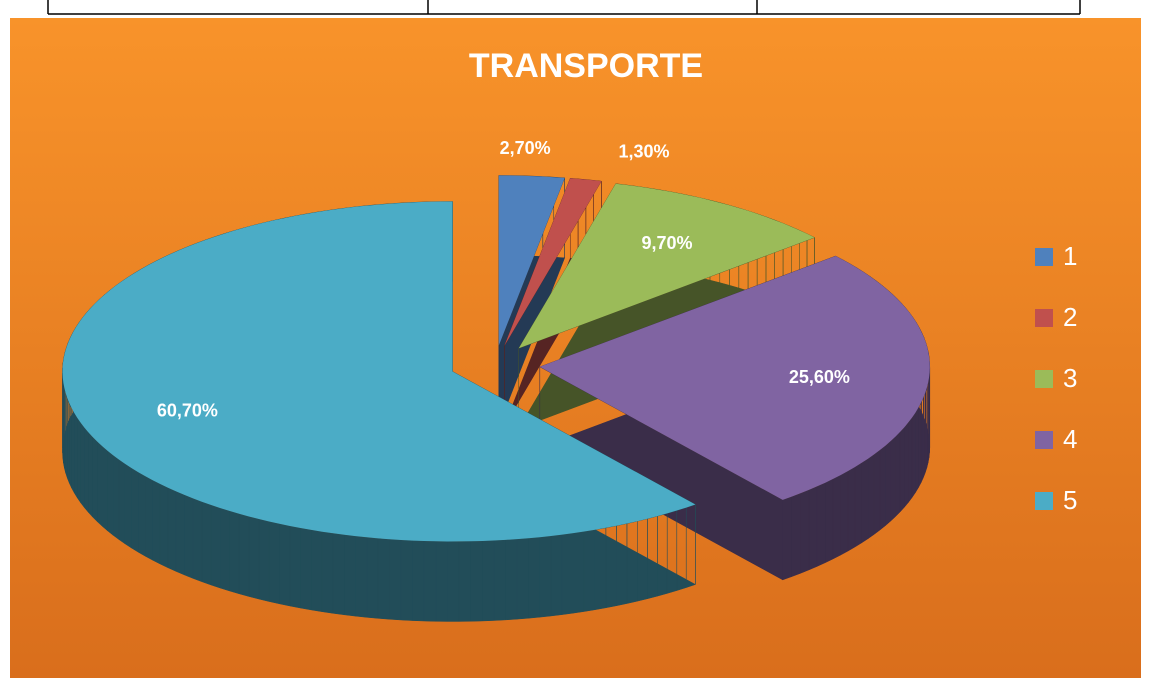 Image resolution: width=1151 pixels, height=678 pixels. What do you see at coordinates (187, 411) in the screenshot?
I see `data-label: 60,70%` at bounding box center [187, 411].